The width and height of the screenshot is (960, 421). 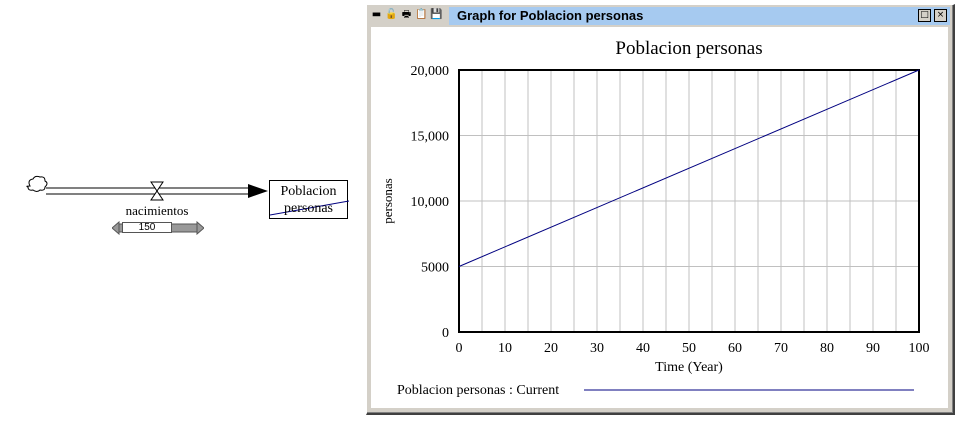 I want to click on stock-poblacion-personas: Poblacion personas, so click(x=309, y=199).